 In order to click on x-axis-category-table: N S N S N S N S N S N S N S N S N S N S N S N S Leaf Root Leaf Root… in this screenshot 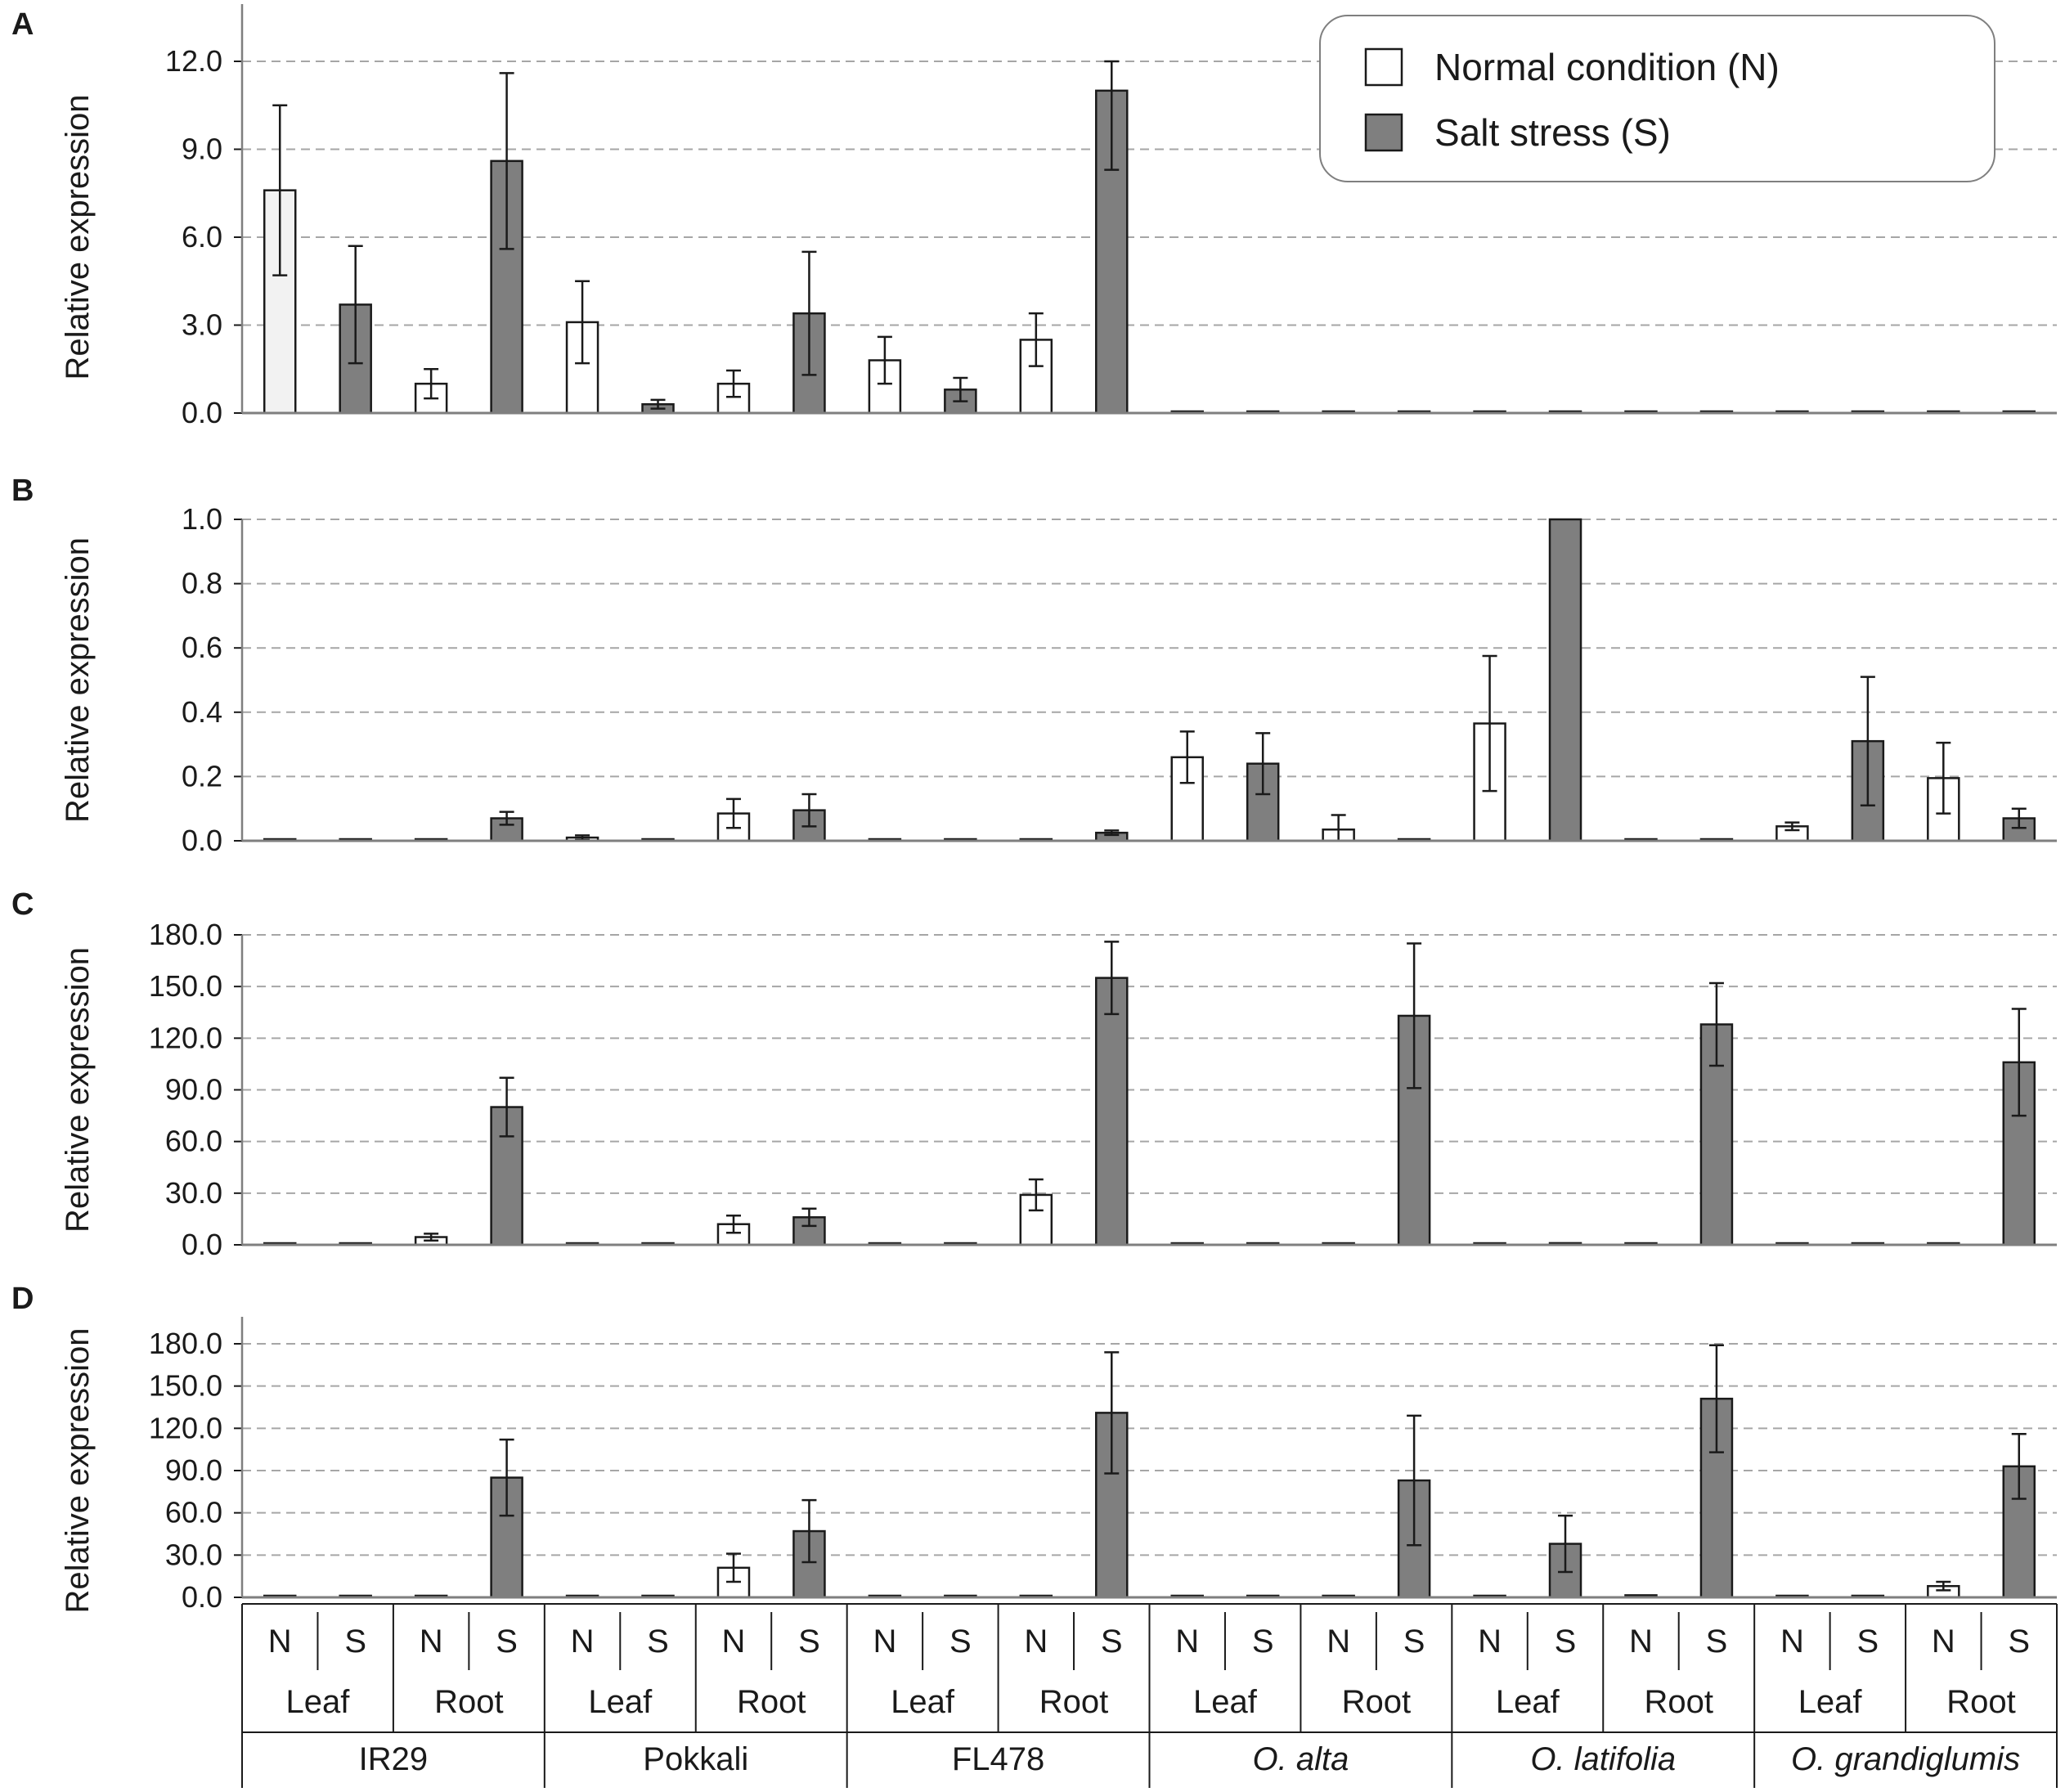, I will do `click(1150, 1695)`.